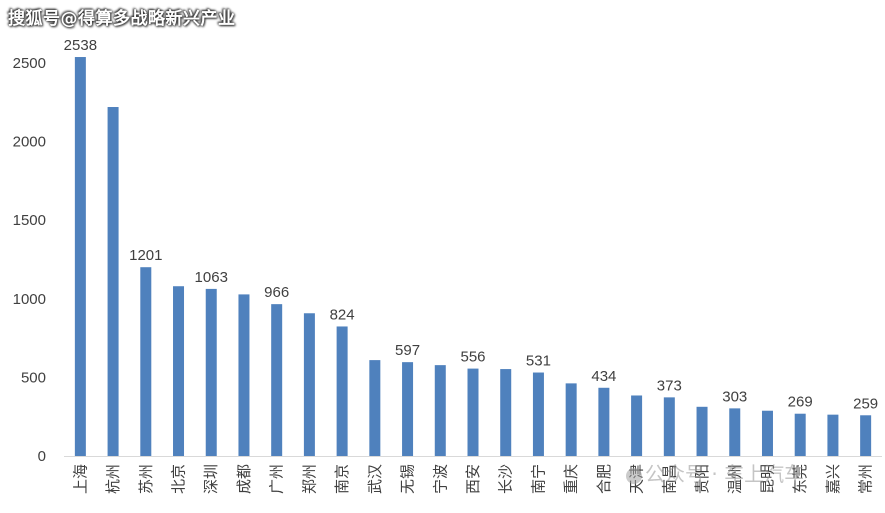  Describe the element at coordinates (702, 479) in the screenshot. I see `x-tick-label: 贵阳` at that location.